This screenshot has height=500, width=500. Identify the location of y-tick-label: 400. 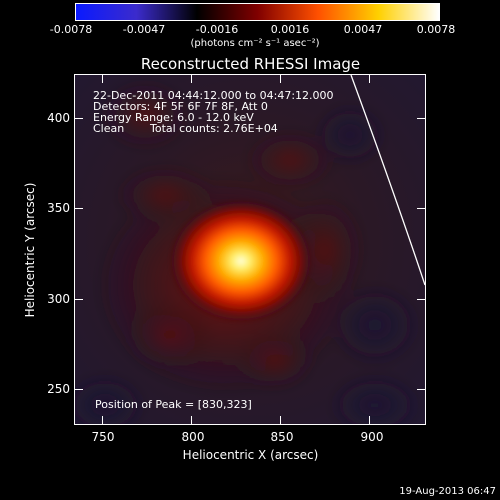
(58, 118).